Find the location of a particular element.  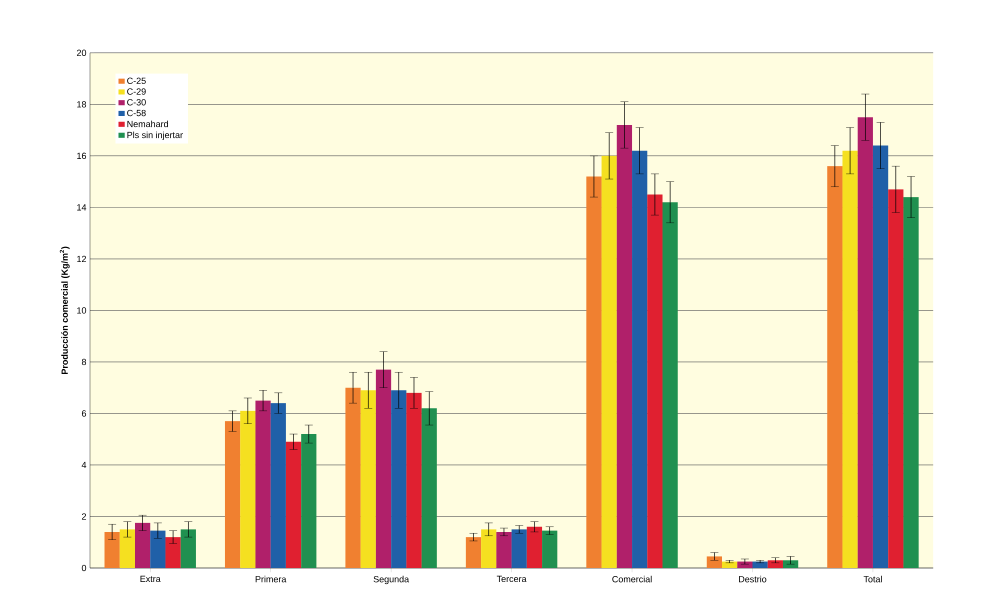

y-tick-label: 4 is located at coordinates (84, 465).